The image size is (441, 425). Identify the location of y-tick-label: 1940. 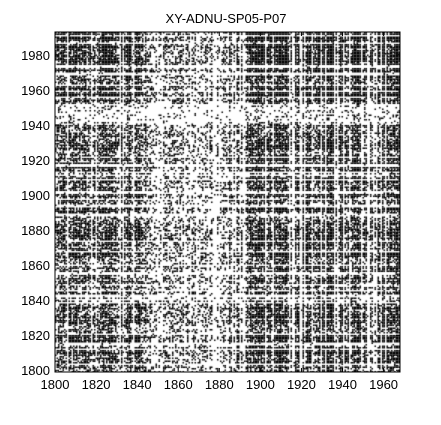
(35, 125).